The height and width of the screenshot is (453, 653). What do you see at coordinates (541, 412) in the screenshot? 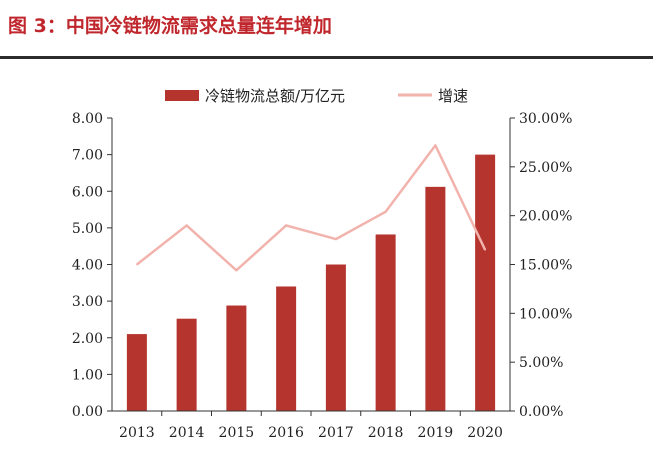
I see `right-tick-label: 0.00%` at bounding box center [541, 412].